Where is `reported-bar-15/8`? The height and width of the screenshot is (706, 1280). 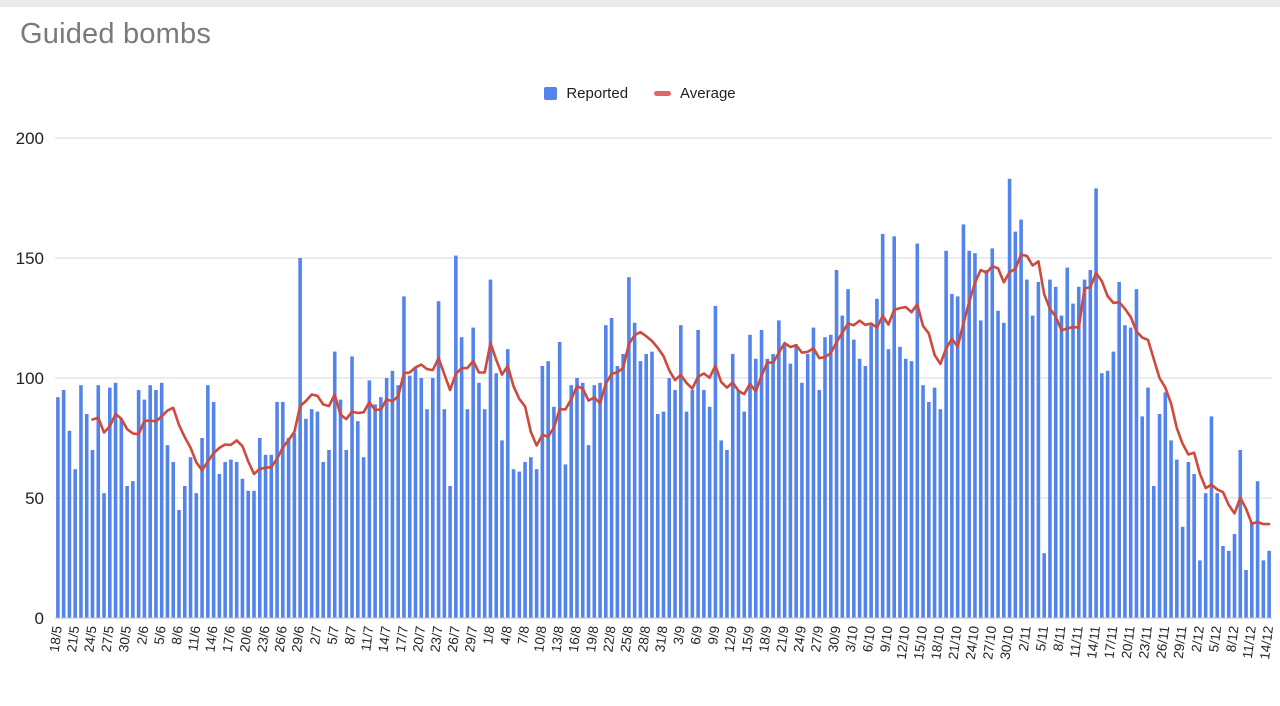 reported-bar-15/8 is located at coordinates (571, 501).